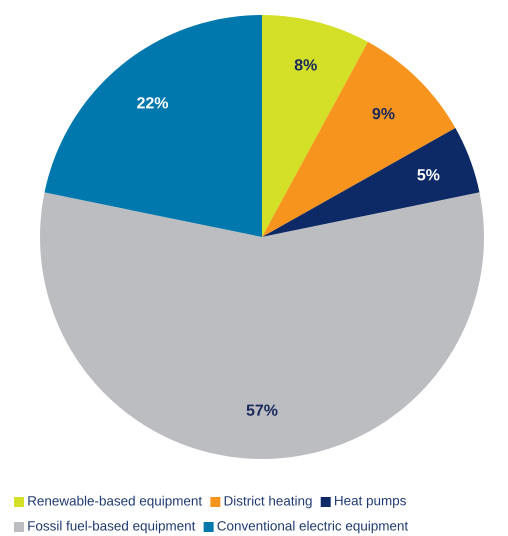  Describe the element at coordinates (152, 102) in the screenshot. I see `data-label: 22%` at that location.